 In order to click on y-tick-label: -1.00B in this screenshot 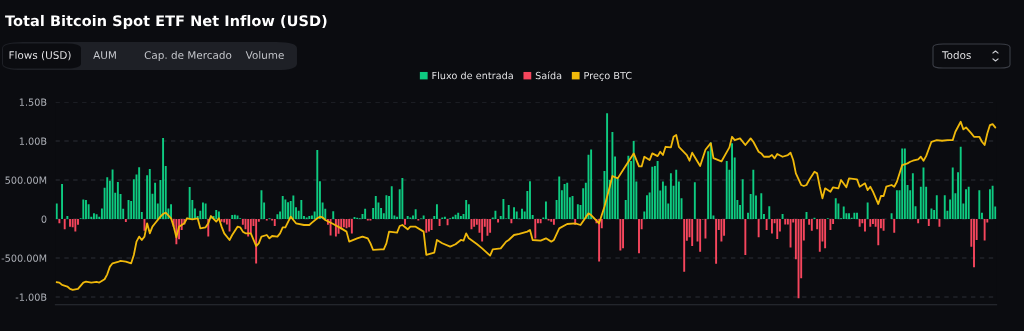, I will do `click(31, 297)`.